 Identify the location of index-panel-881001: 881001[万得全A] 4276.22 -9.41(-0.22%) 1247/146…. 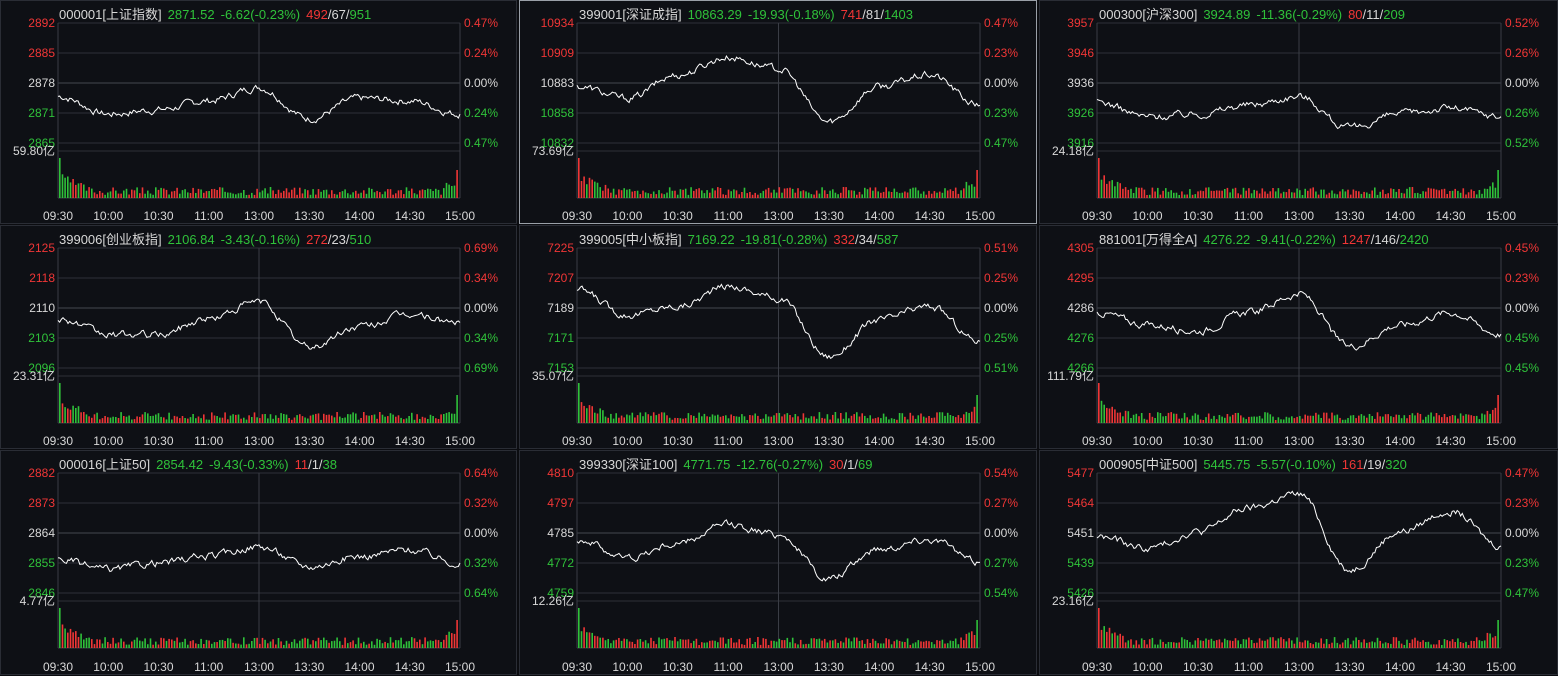
(1298, 337).